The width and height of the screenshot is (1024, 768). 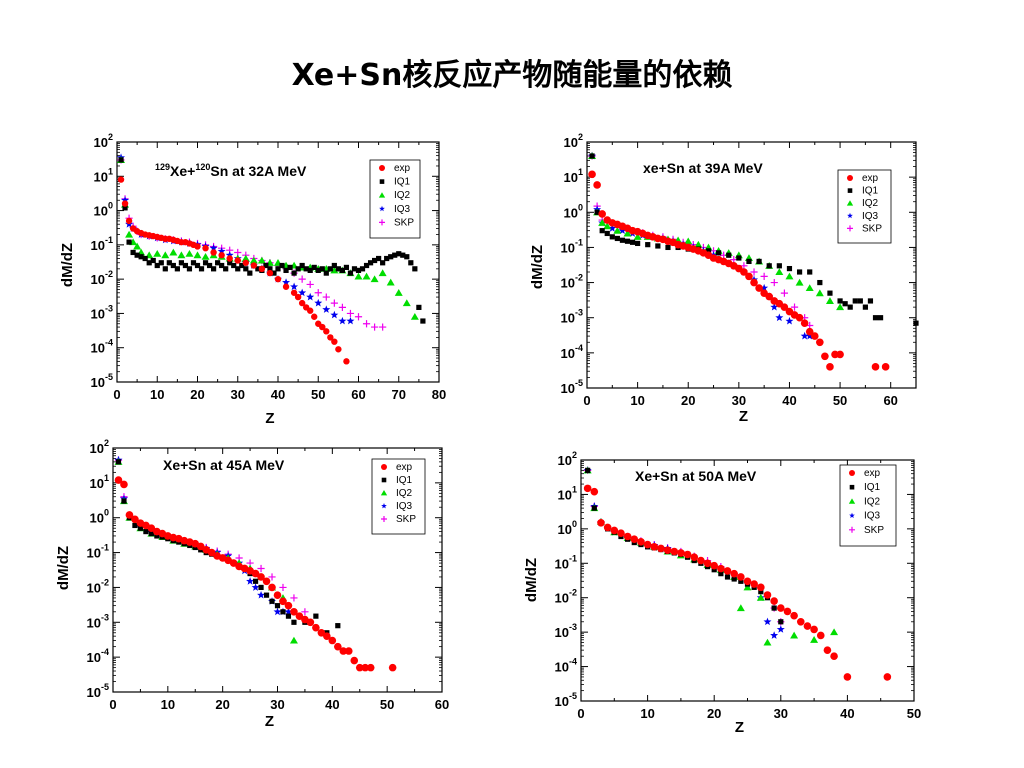 What do you see at coordinates (850, 178) in the screenshot?
I see `legend-marker-exp` at bounding box center [850, 178].